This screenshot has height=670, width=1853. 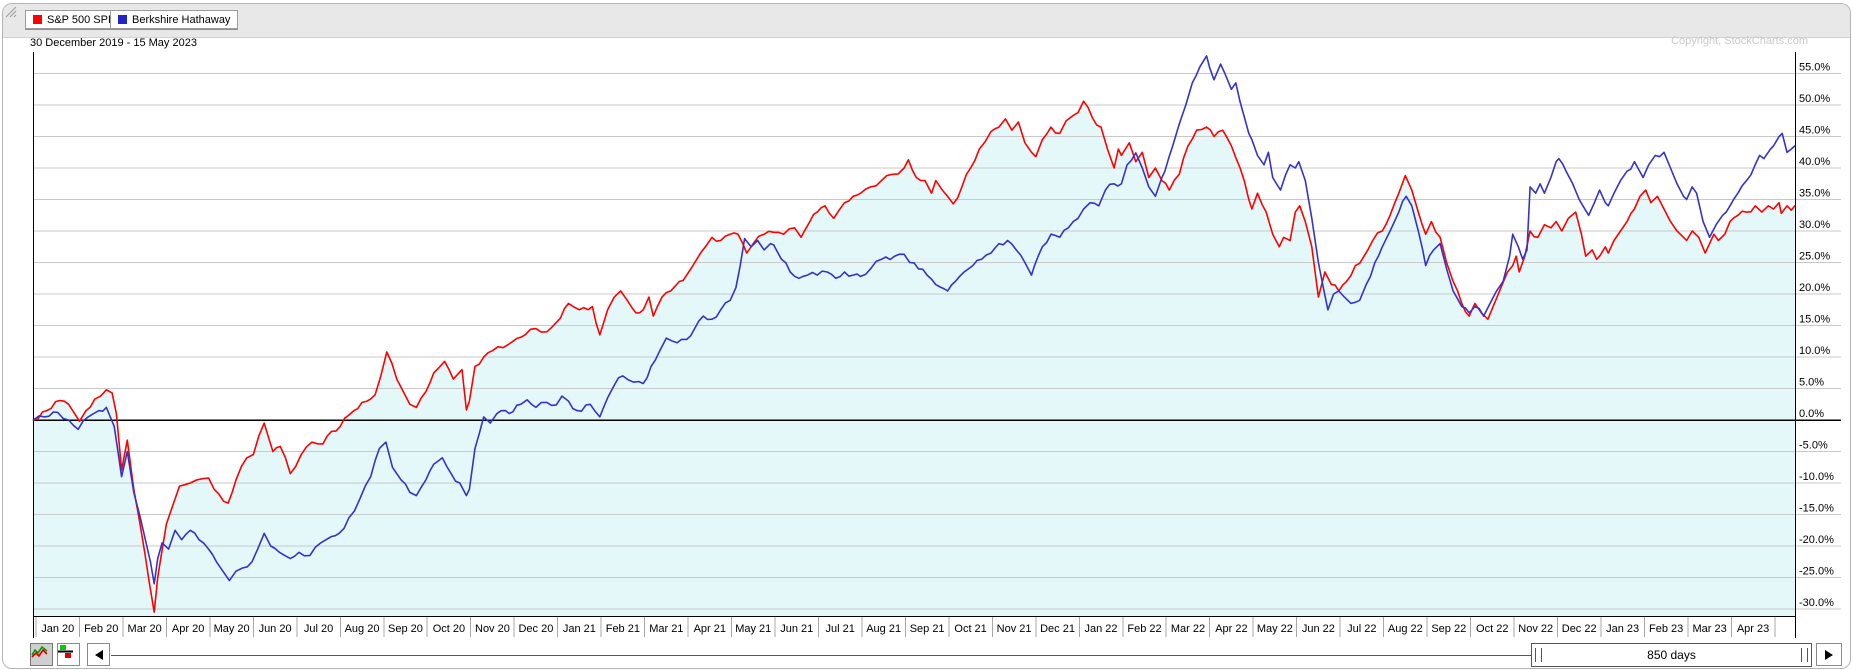 I want to click on y-axis-label: 45.0%, so click(x=1814, y=131).